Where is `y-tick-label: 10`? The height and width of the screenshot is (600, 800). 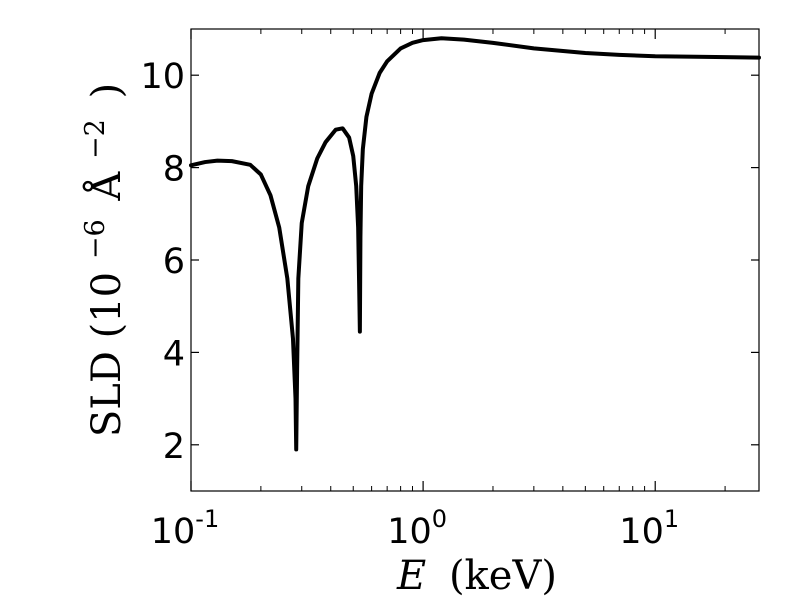
y-tick-label: 10 is located at coordinates (162, 77).